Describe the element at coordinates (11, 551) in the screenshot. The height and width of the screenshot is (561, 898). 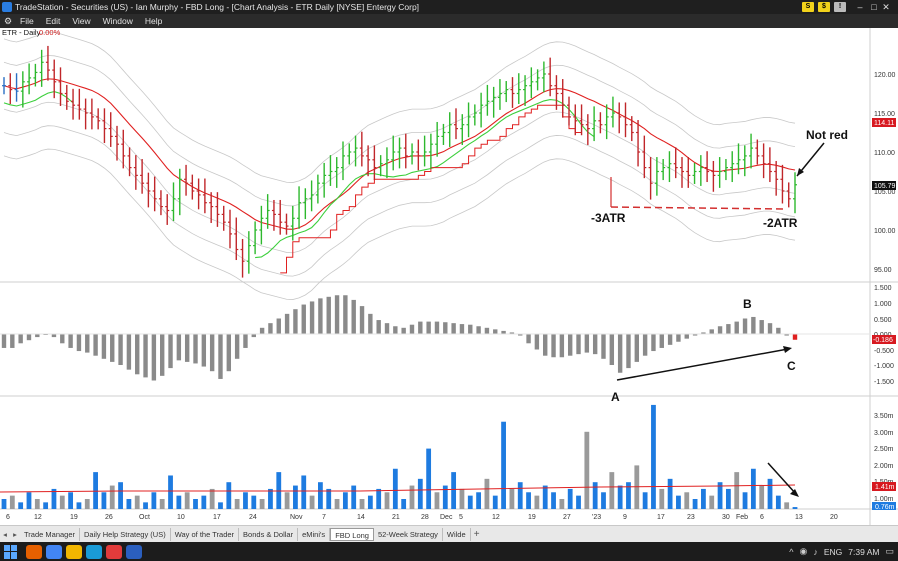
I see `windows-start-icon` at that location.